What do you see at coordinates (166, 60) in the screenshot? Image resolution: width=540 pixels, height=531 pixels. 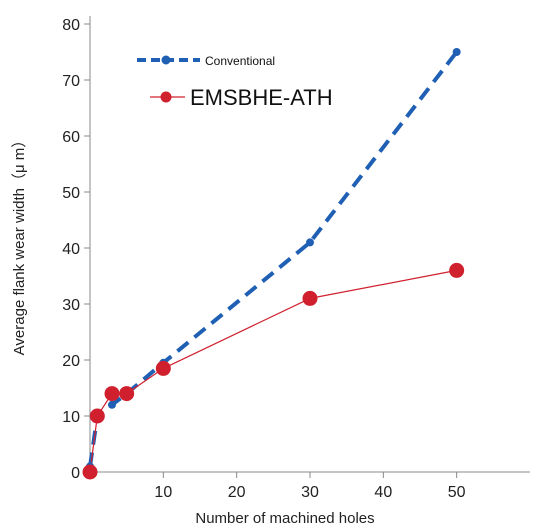 I see `legend-conventional-marker` at bounding box center [166, 60].